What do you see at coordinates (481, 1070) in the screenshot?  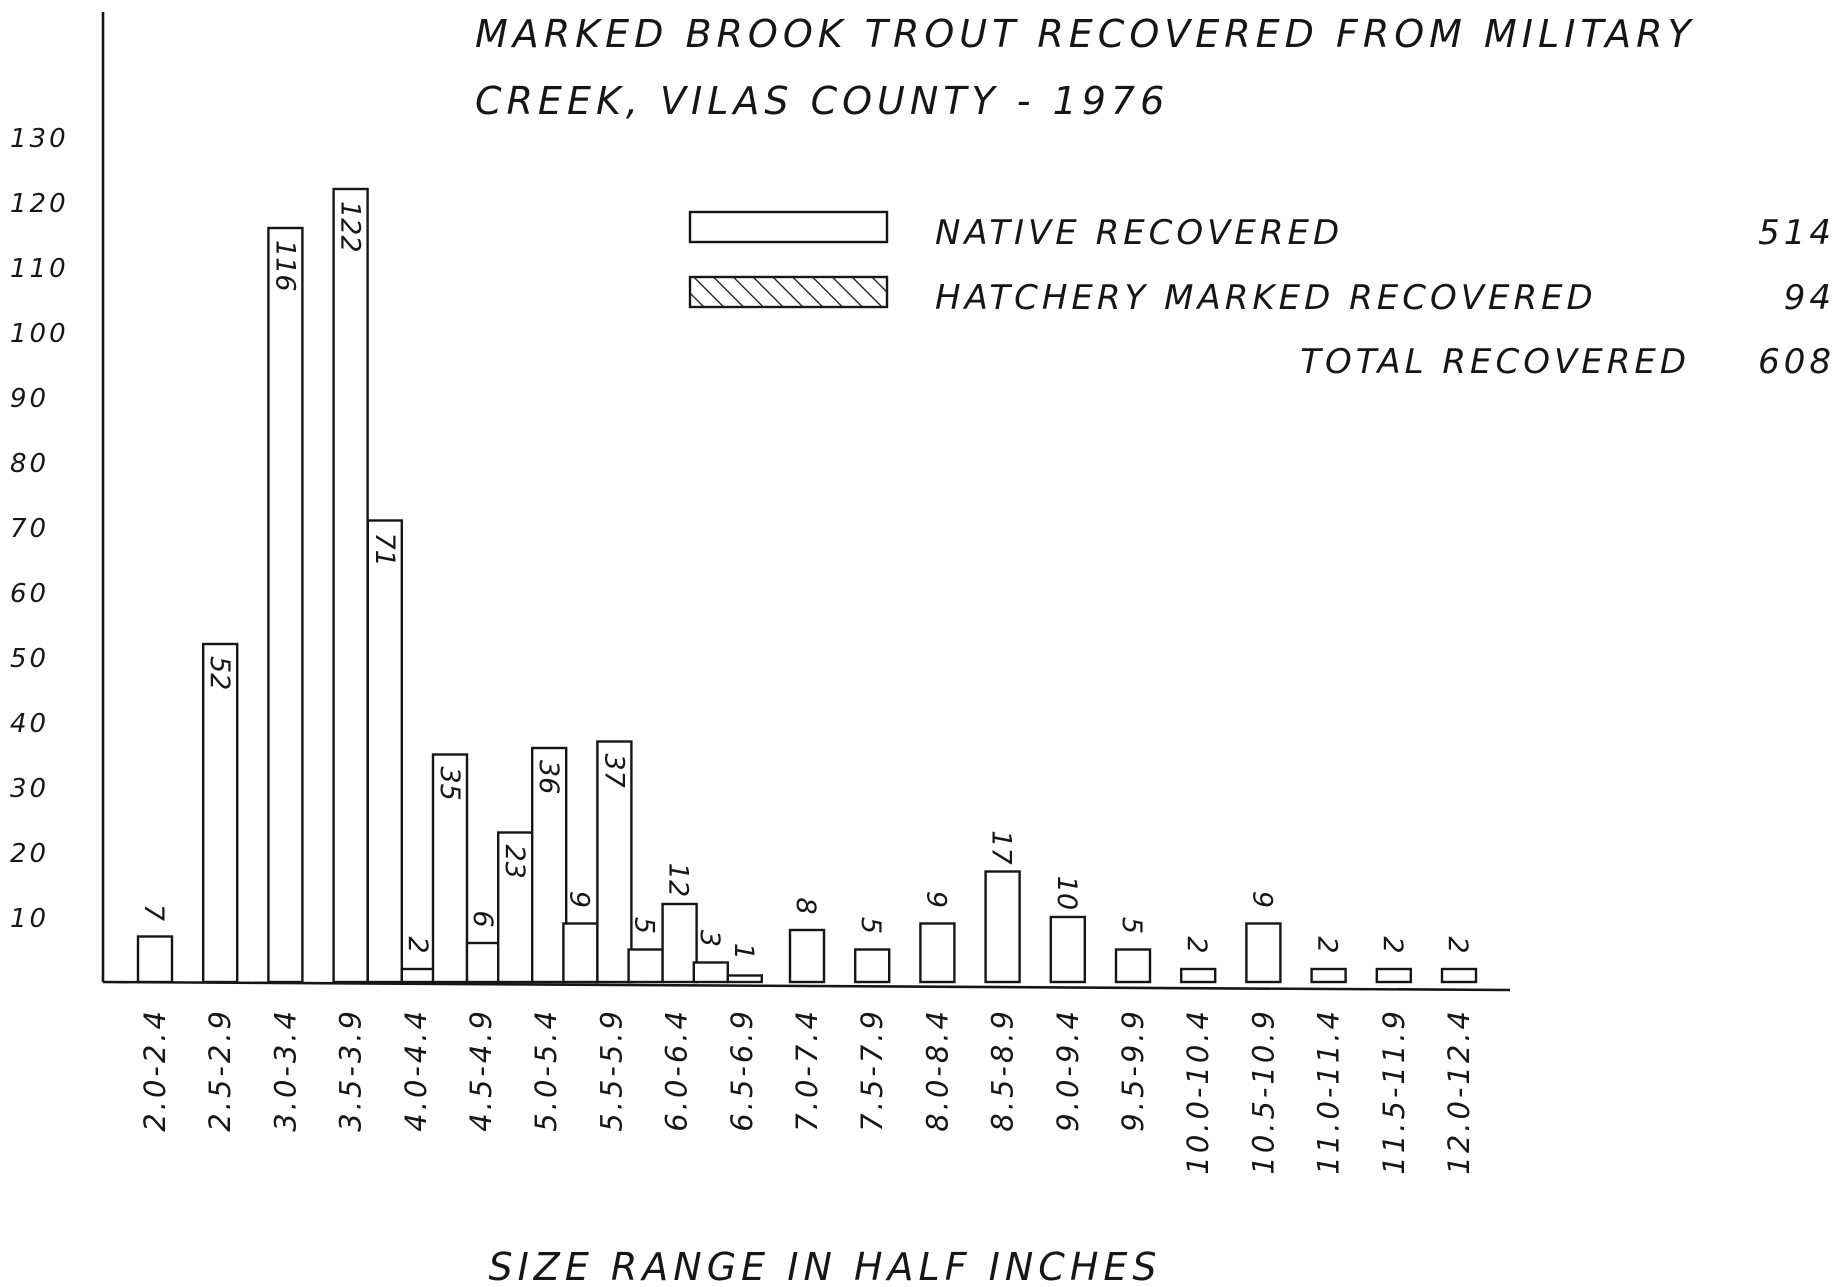 I see `x-tick-label: 4.5-4.9` at bounding box center [481, 1070].